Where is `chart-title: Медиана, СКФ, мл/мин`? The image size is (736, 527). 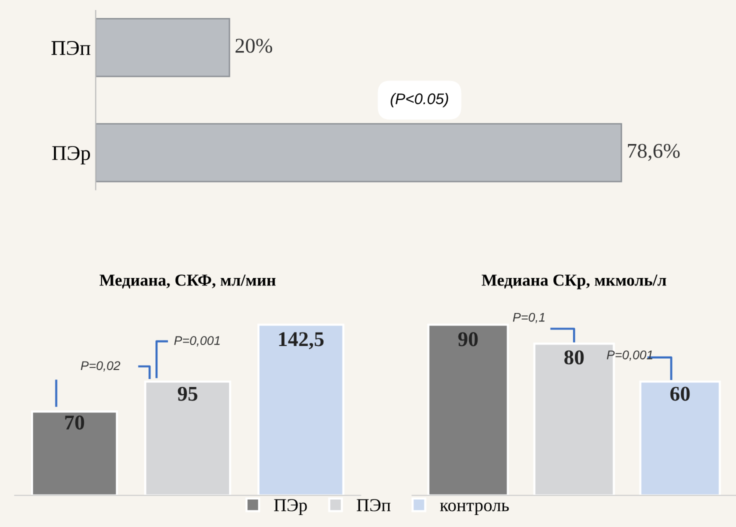 chart-title: Медиана, СКФ, мл/мин is located at coordinates (188, 281).